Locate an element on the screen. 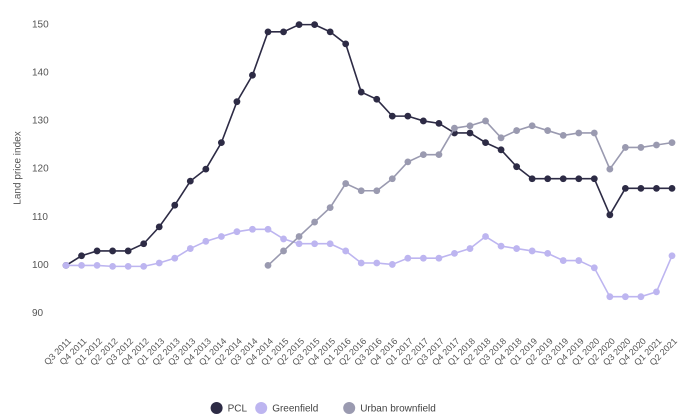  legend-label: Greenfield is located at coordinates (295, 409).